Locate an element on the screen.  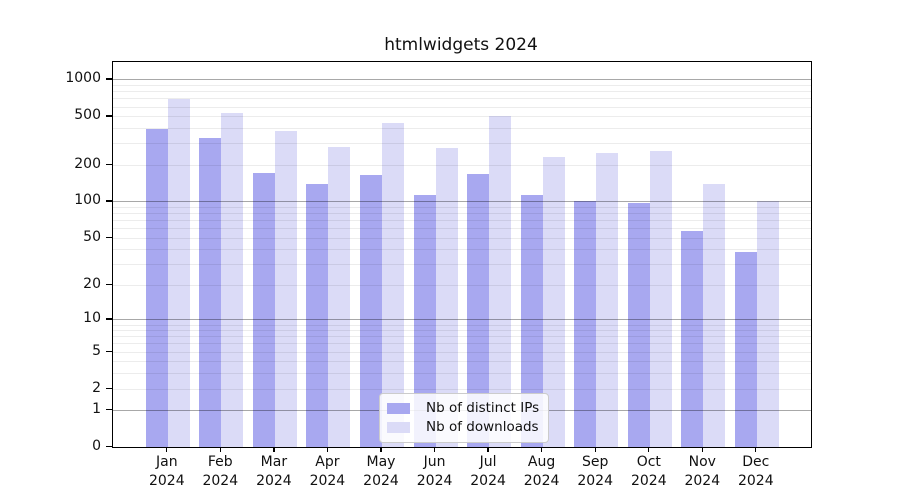
legend: Nb of distinct IPs Nb of downloads is located at coordinates (464, 418).